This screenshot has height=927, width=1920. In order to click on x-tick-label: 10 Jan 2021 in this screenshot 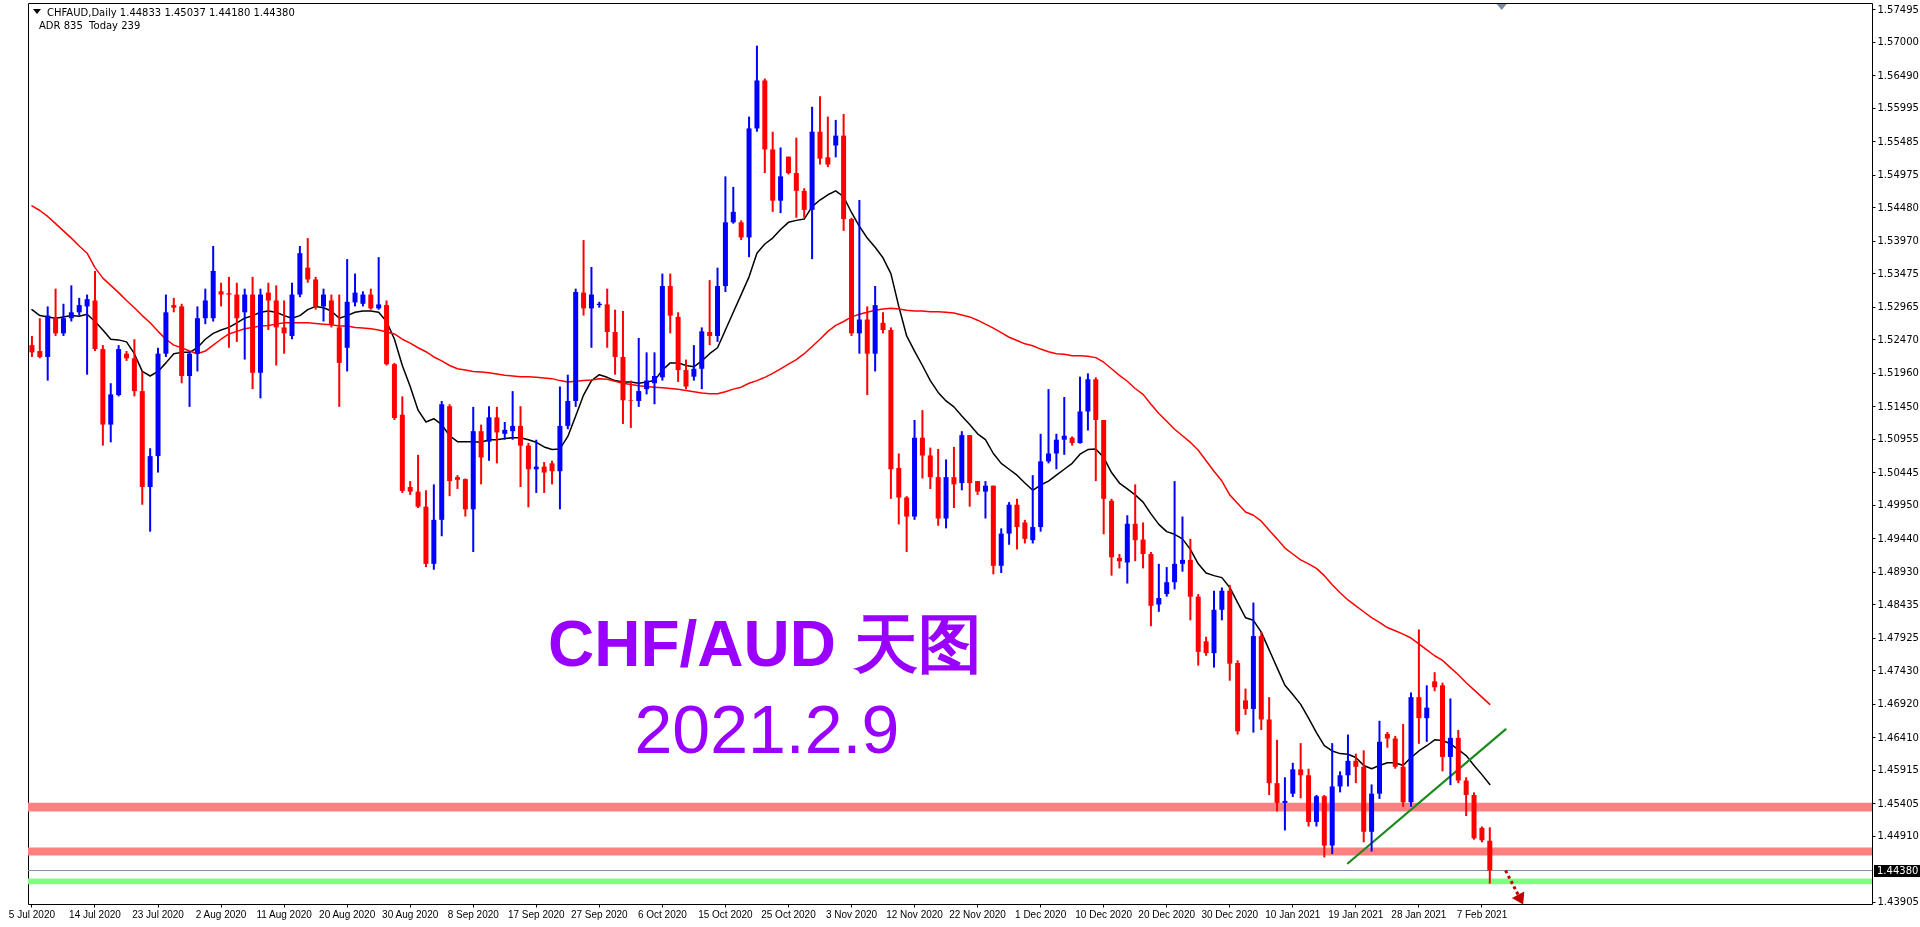, I will do `click(1293, 914)`.